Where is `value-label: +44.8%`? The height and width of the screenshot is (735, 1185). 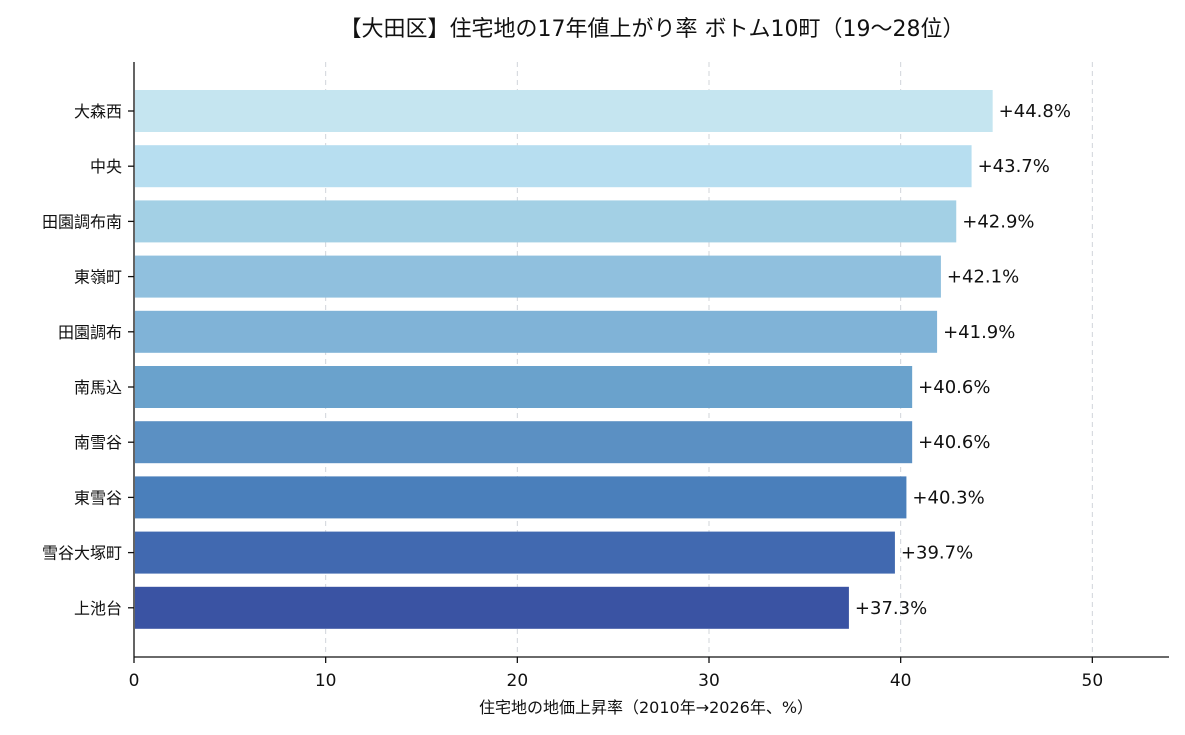 value-label: +44.8% is located at coordinates (1035, 111).